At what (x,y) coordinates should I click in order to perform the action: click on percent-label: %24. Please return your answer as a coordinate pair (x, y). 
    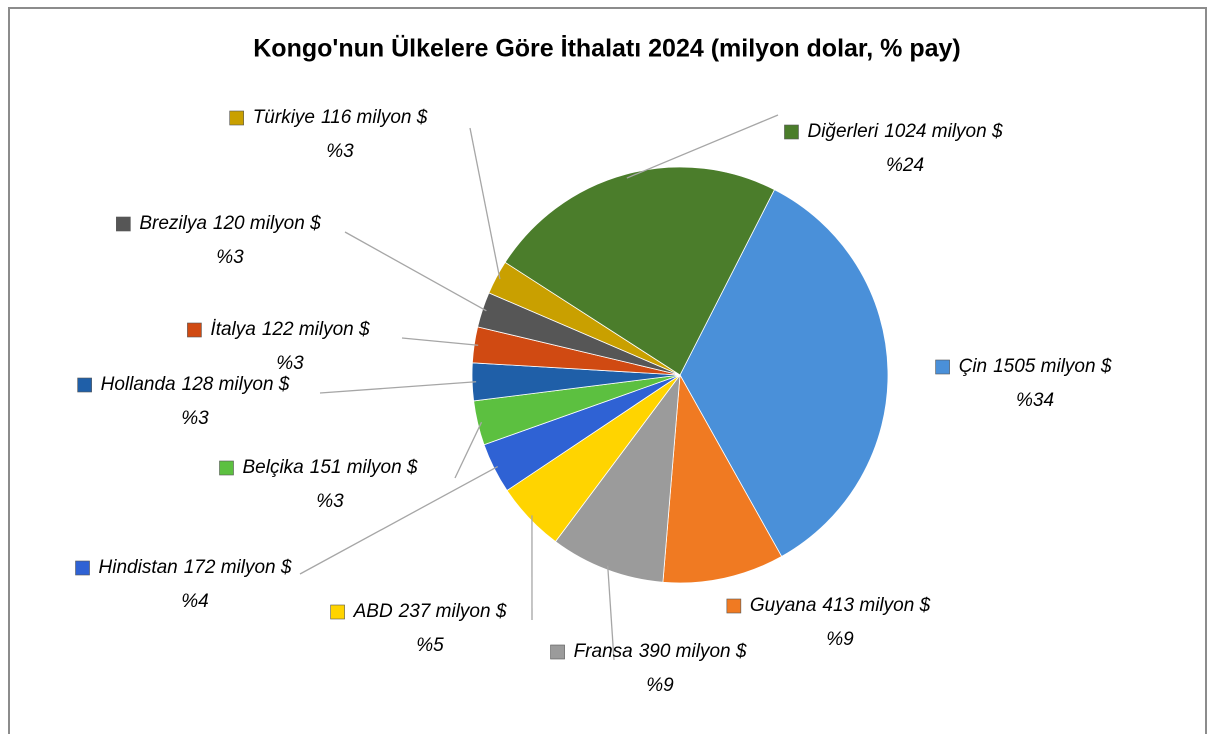
    Looking at the image, I should click on (905, 165).